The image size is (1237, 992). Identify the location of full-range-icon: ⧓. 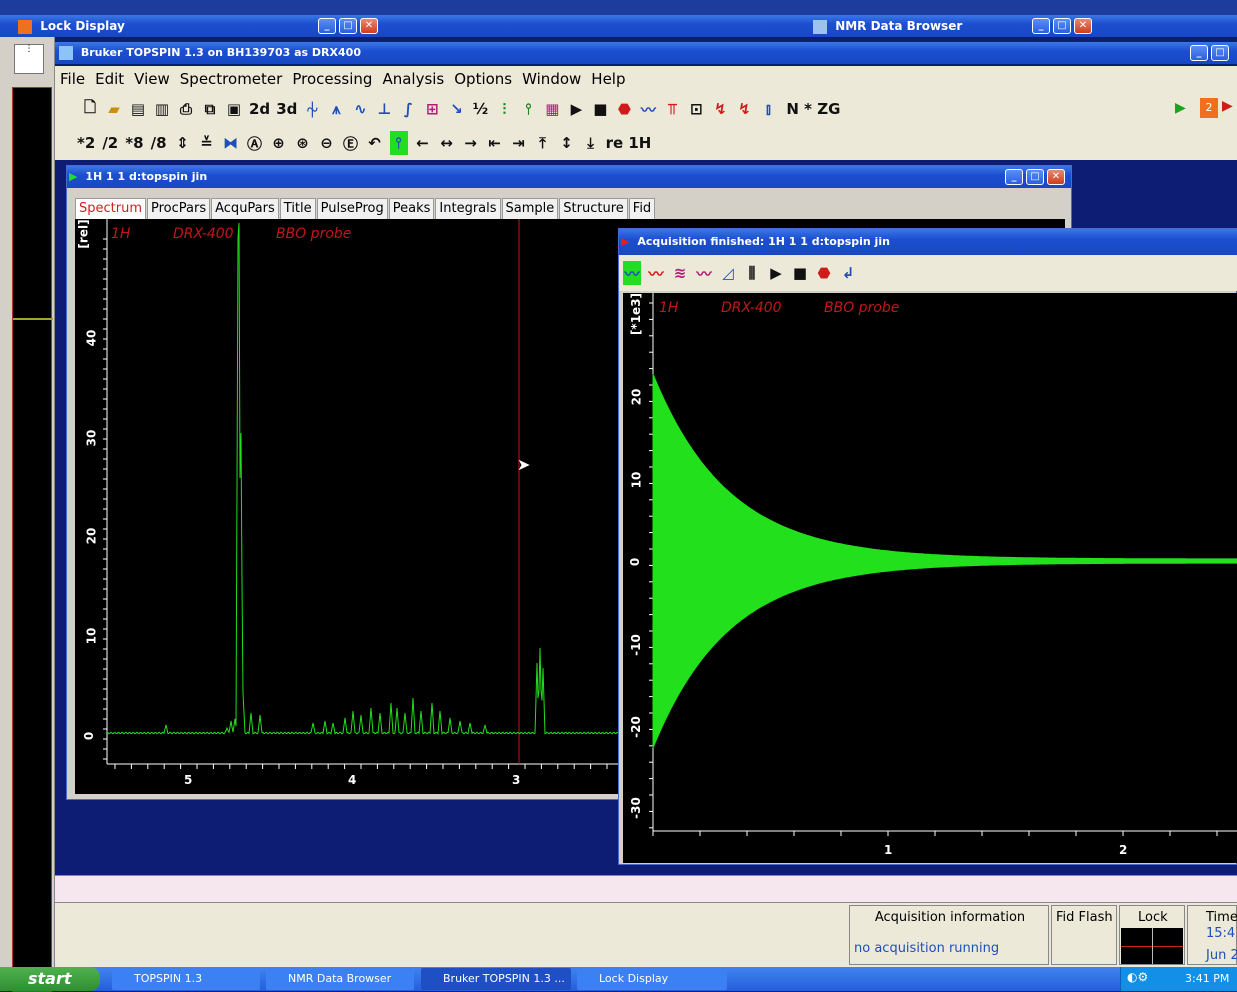
(231, 143).